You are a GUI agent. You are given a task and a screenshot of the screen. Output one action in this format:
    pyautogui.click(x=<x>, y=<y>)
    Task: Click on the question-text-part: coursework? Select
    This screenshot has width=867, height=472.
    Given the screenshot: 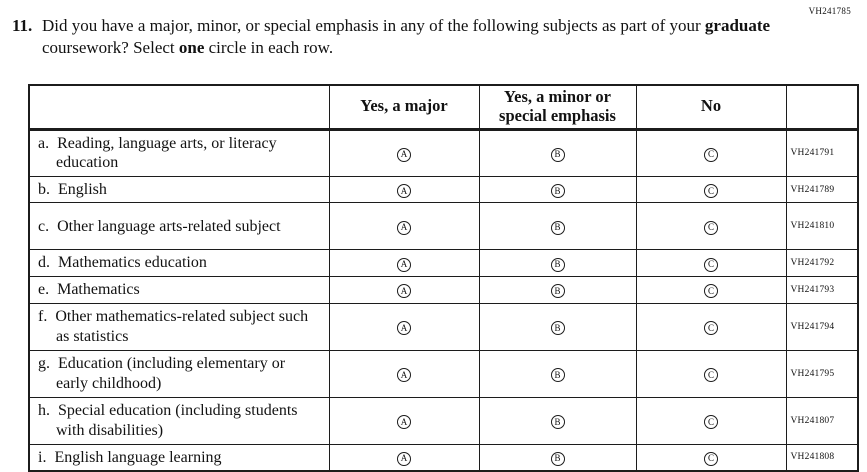 What is the action you would take?
    pyautogui.click(x=110, y=48)
    